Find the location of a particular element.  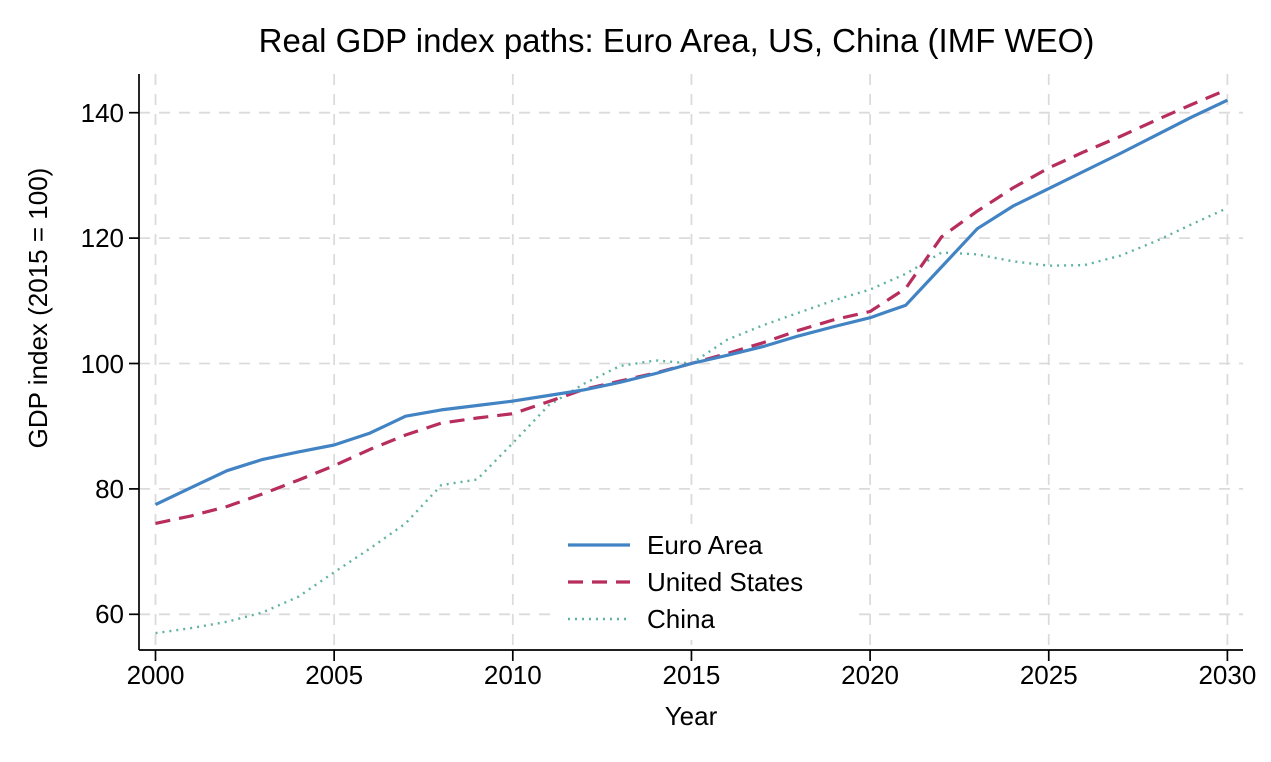

x-tick-label: 2005 is located at coordinates (334, 675).